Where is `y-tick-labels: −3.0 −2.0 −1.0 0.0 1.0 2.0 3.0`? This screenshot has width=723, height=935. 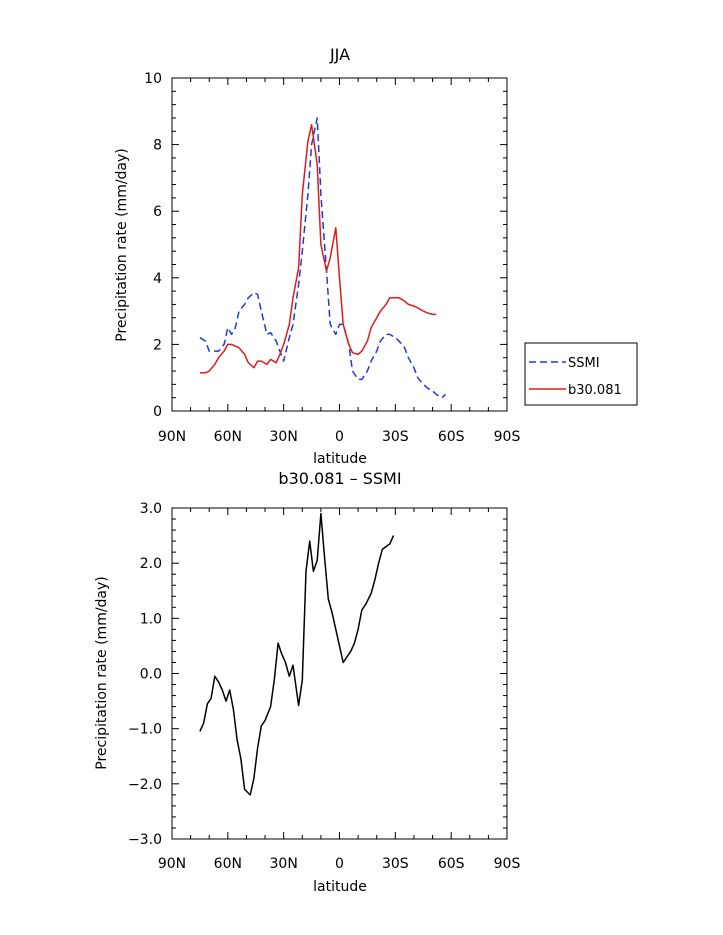
y-tick-labels: −3.0 −2.0 −1.0 0.0 1.0 2.0 3.0 is located at coordinates (145, 674).